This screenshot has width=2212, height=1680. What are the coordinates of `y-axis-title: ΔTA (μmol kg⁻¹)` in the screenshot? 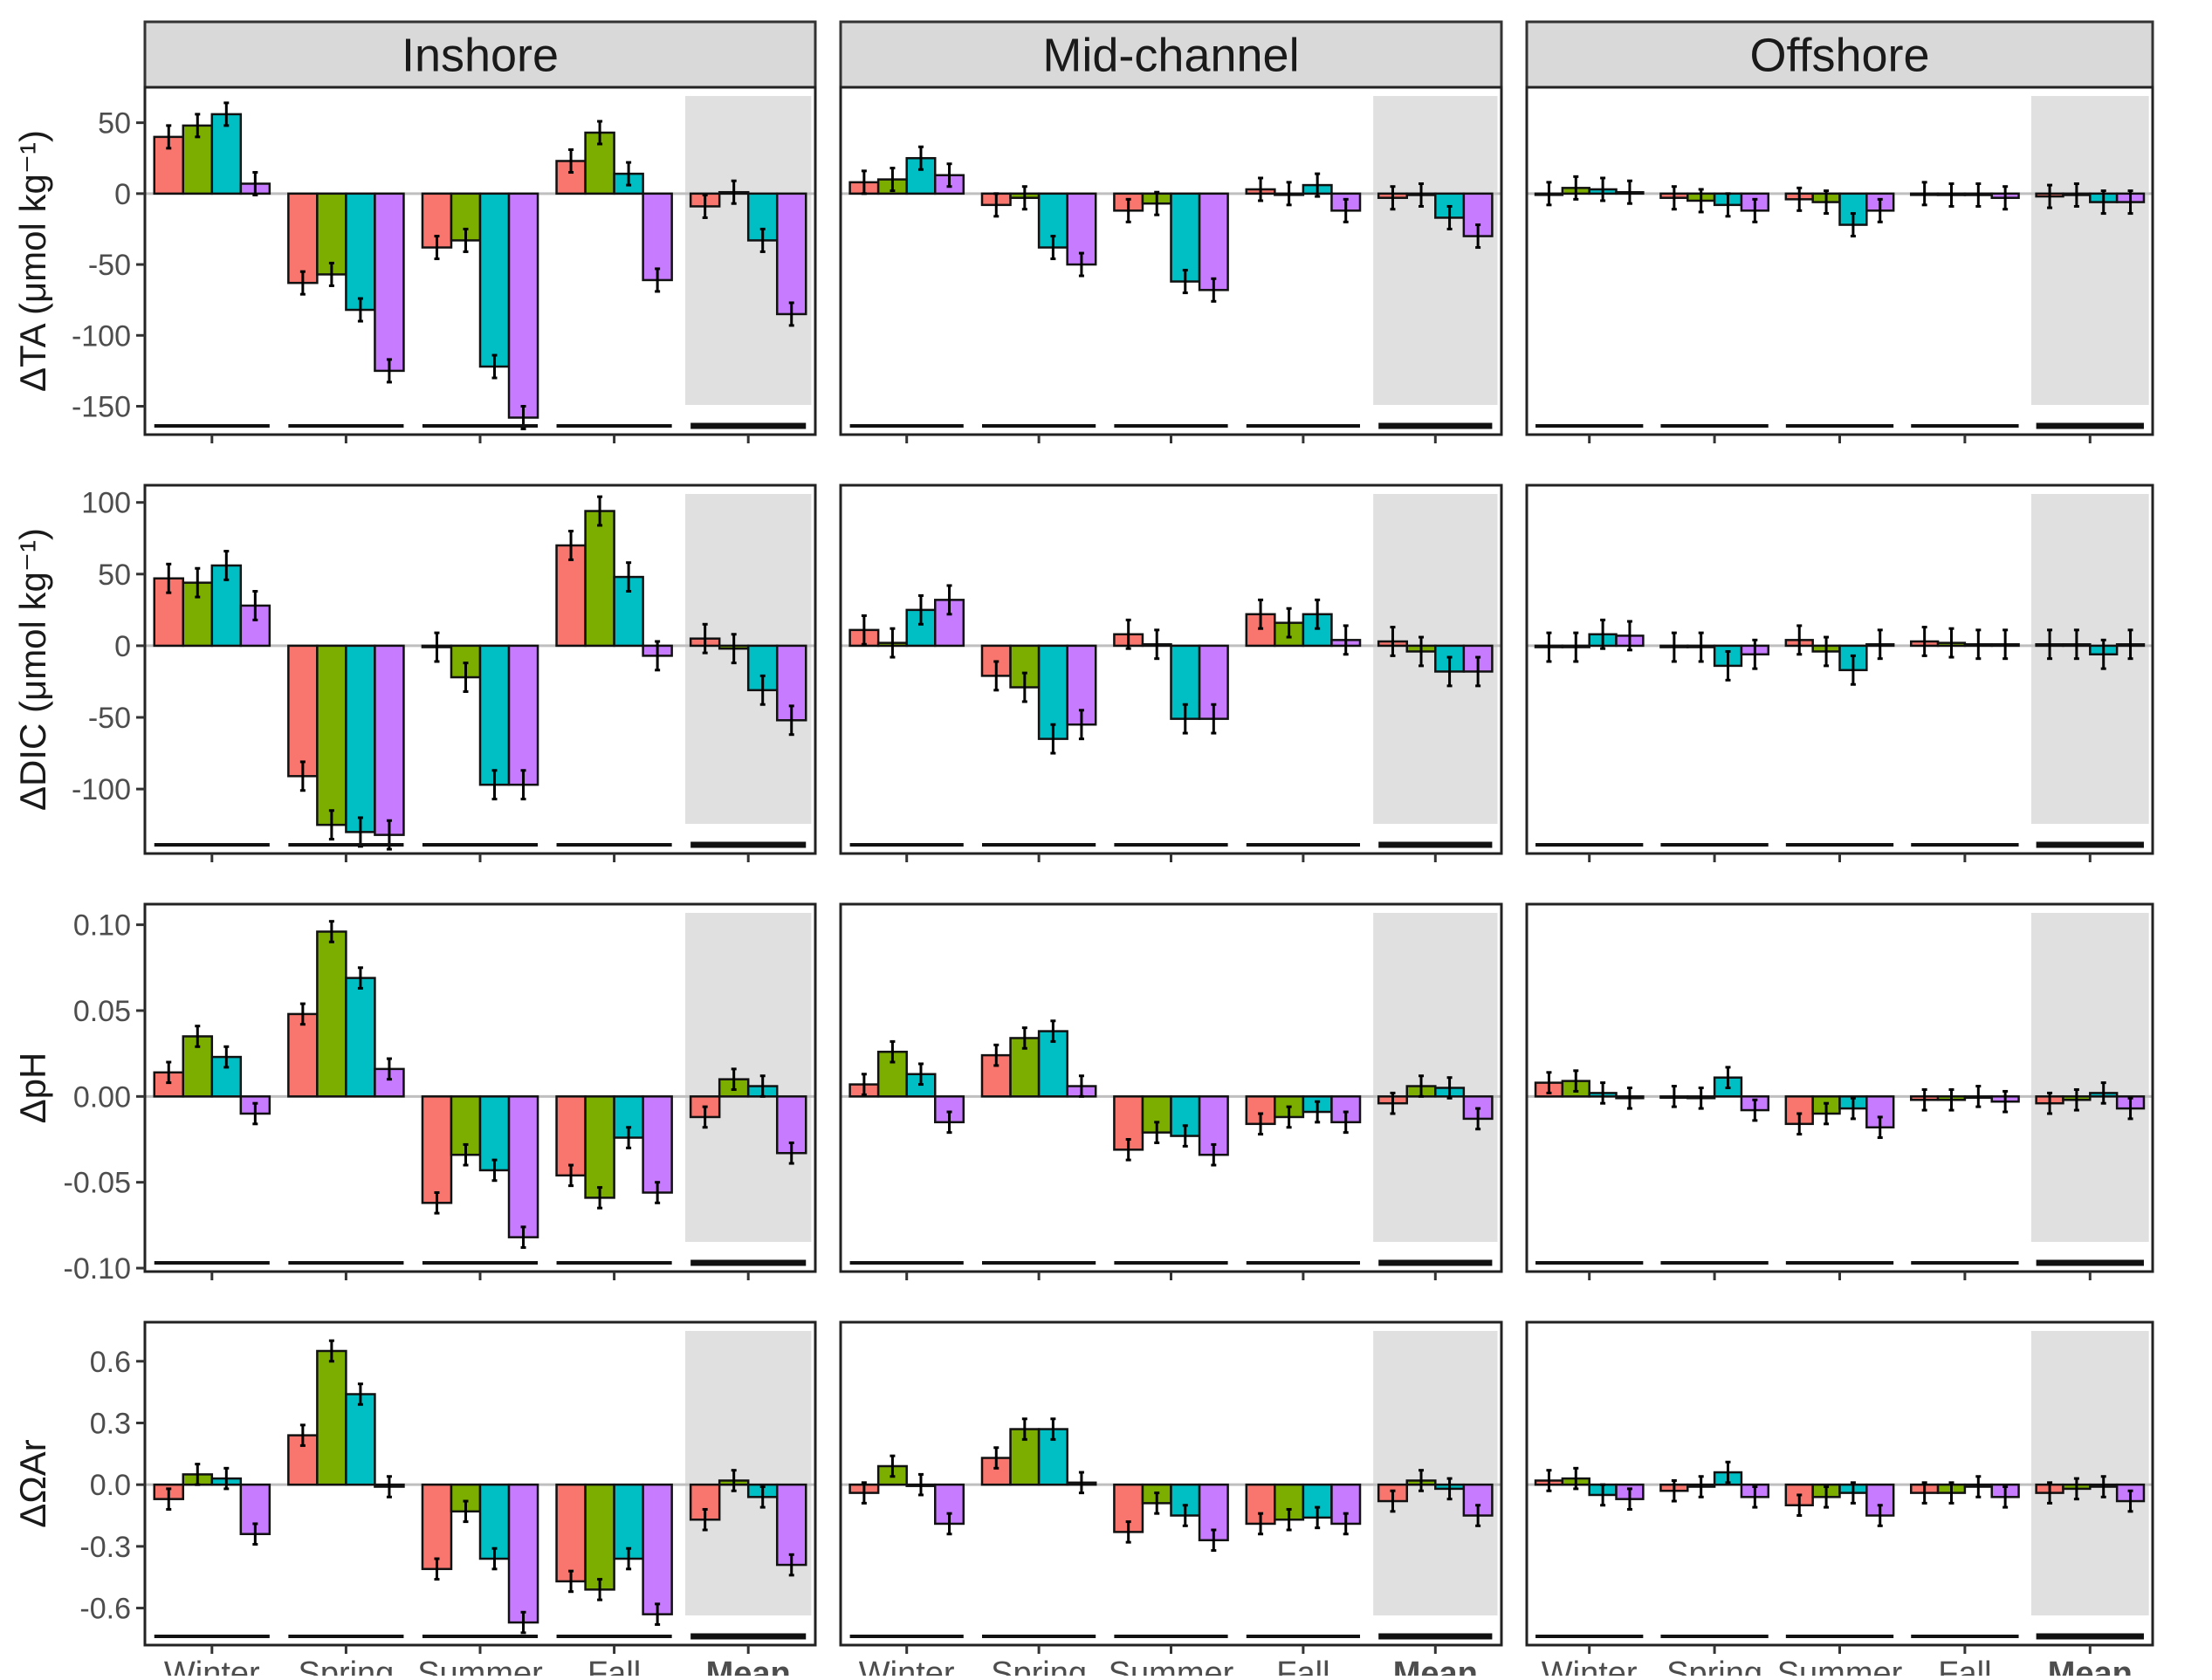 It's located at (33, 261).